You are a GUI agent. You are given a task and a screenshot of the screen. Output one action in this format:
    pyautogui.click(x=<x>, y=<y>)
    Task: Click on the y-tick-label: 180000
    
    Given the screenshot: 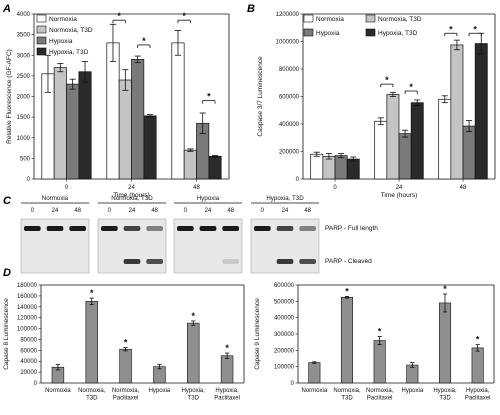 What is the action you would take?
    pyautogui.click(x=27, y=286)
    